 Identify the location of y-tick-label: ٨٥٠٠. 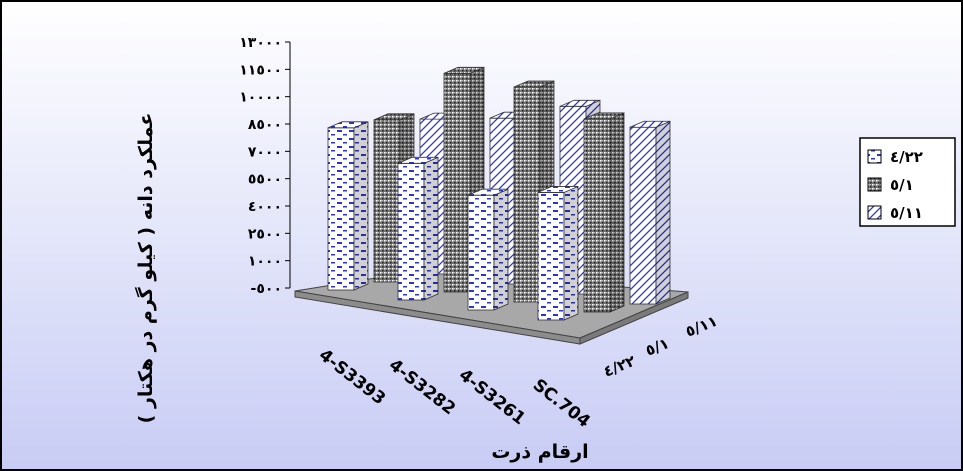
(265, 125).